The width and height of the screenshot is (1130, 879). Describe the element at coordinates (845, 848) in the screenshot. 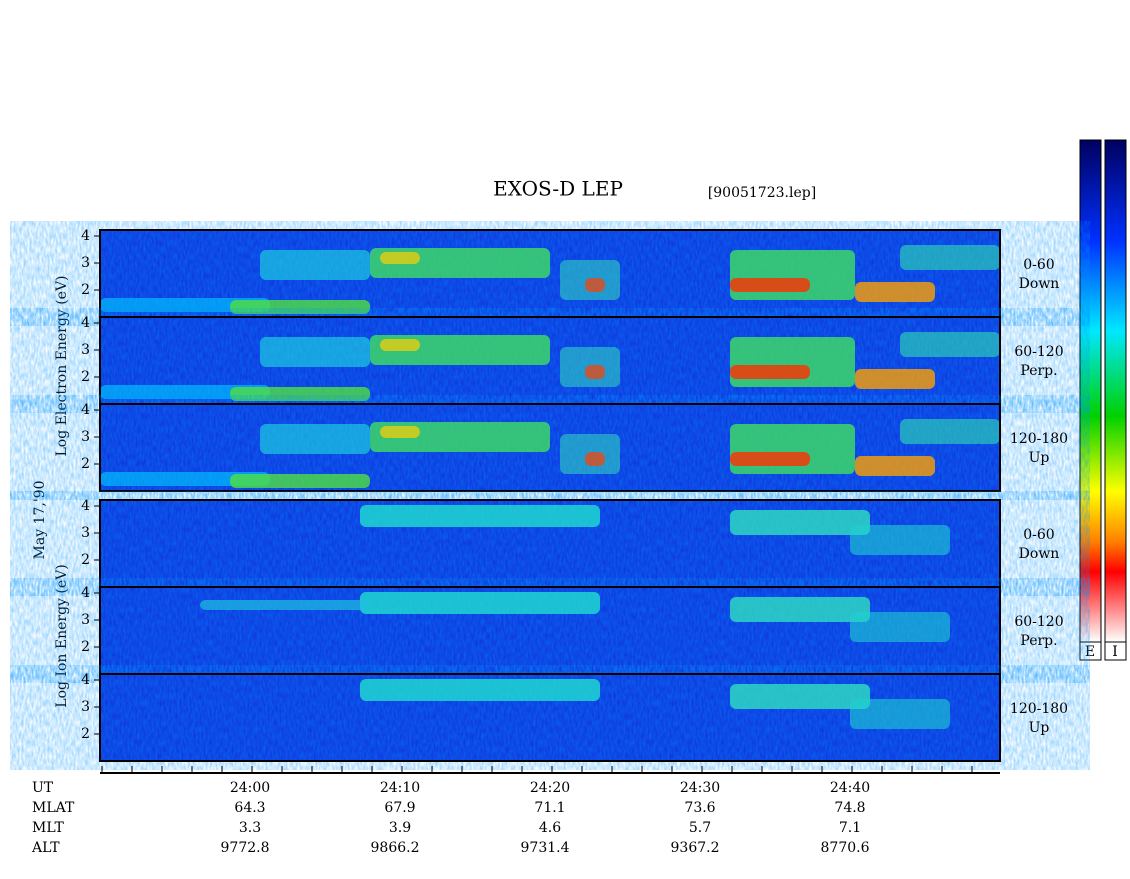

I see `orbit-value: 8770.6` at that location.